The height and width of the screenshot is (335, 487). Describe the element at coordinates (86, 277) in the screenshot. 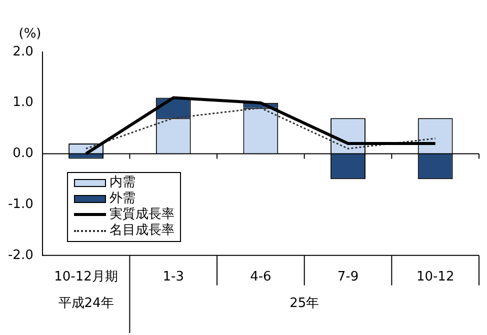

I see `x-tick-label: 10-12月期` at that location.